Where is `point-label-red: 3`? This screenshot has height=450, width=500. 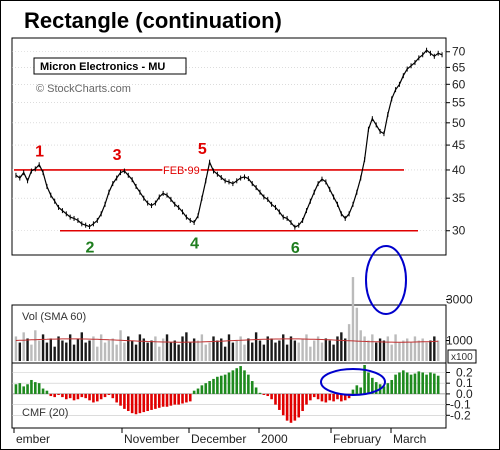 point-label-red: 3 is located at coordinates (117, 155).